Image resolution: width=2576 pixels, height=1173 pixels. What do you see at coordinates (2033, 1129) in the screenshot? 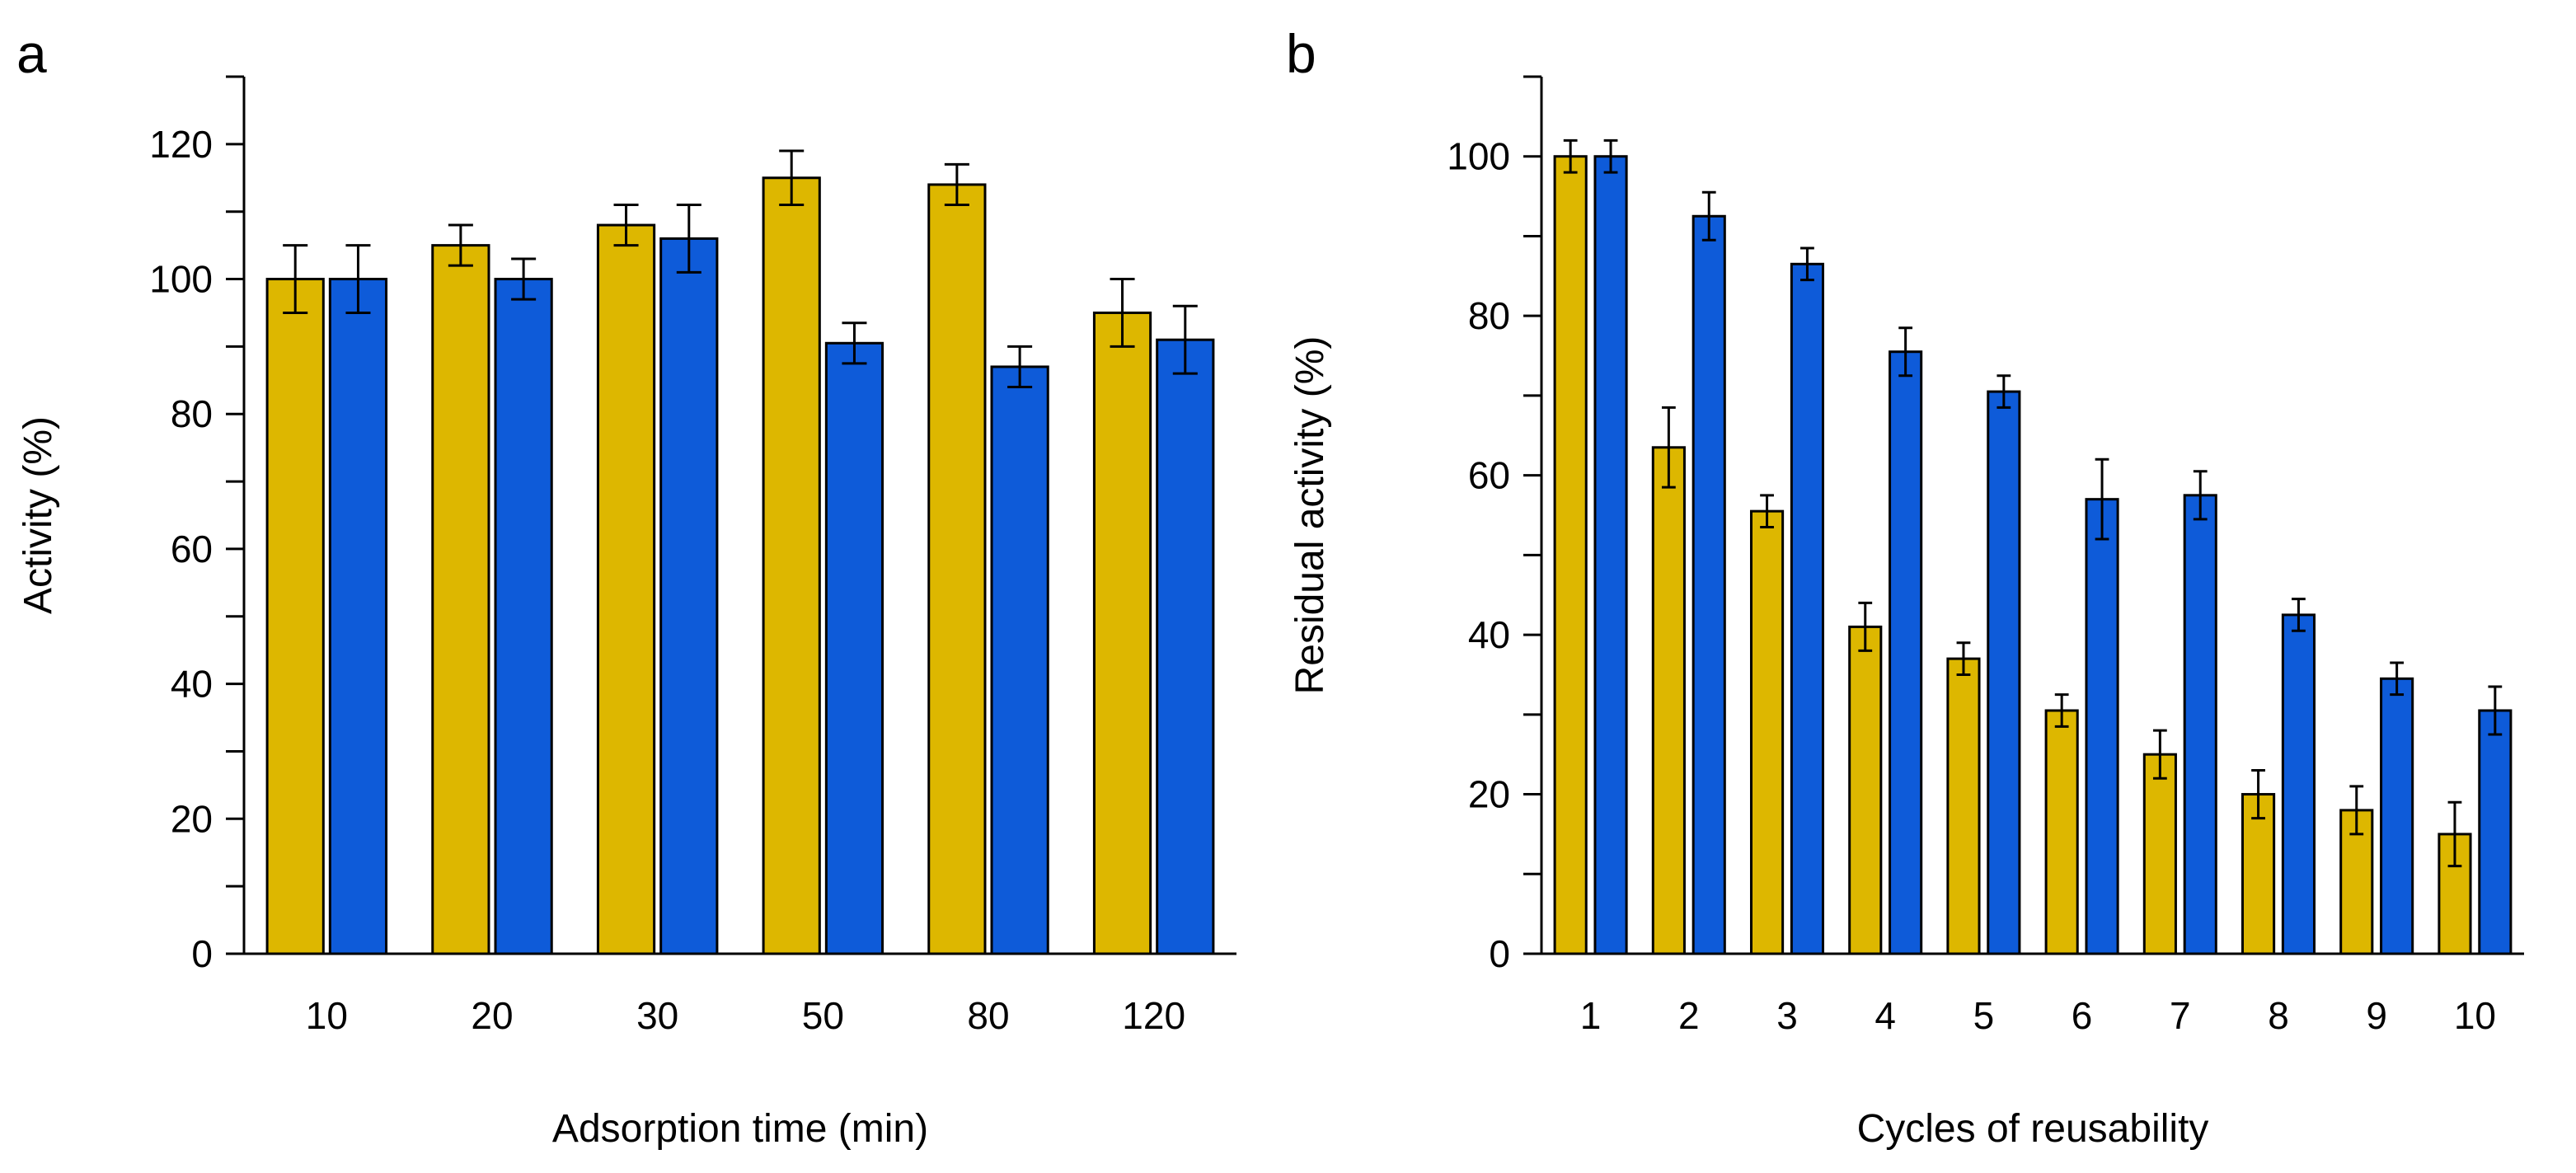
I see `x-axis-title: Cycles of reusability` at bounding box center [2033, 1129].